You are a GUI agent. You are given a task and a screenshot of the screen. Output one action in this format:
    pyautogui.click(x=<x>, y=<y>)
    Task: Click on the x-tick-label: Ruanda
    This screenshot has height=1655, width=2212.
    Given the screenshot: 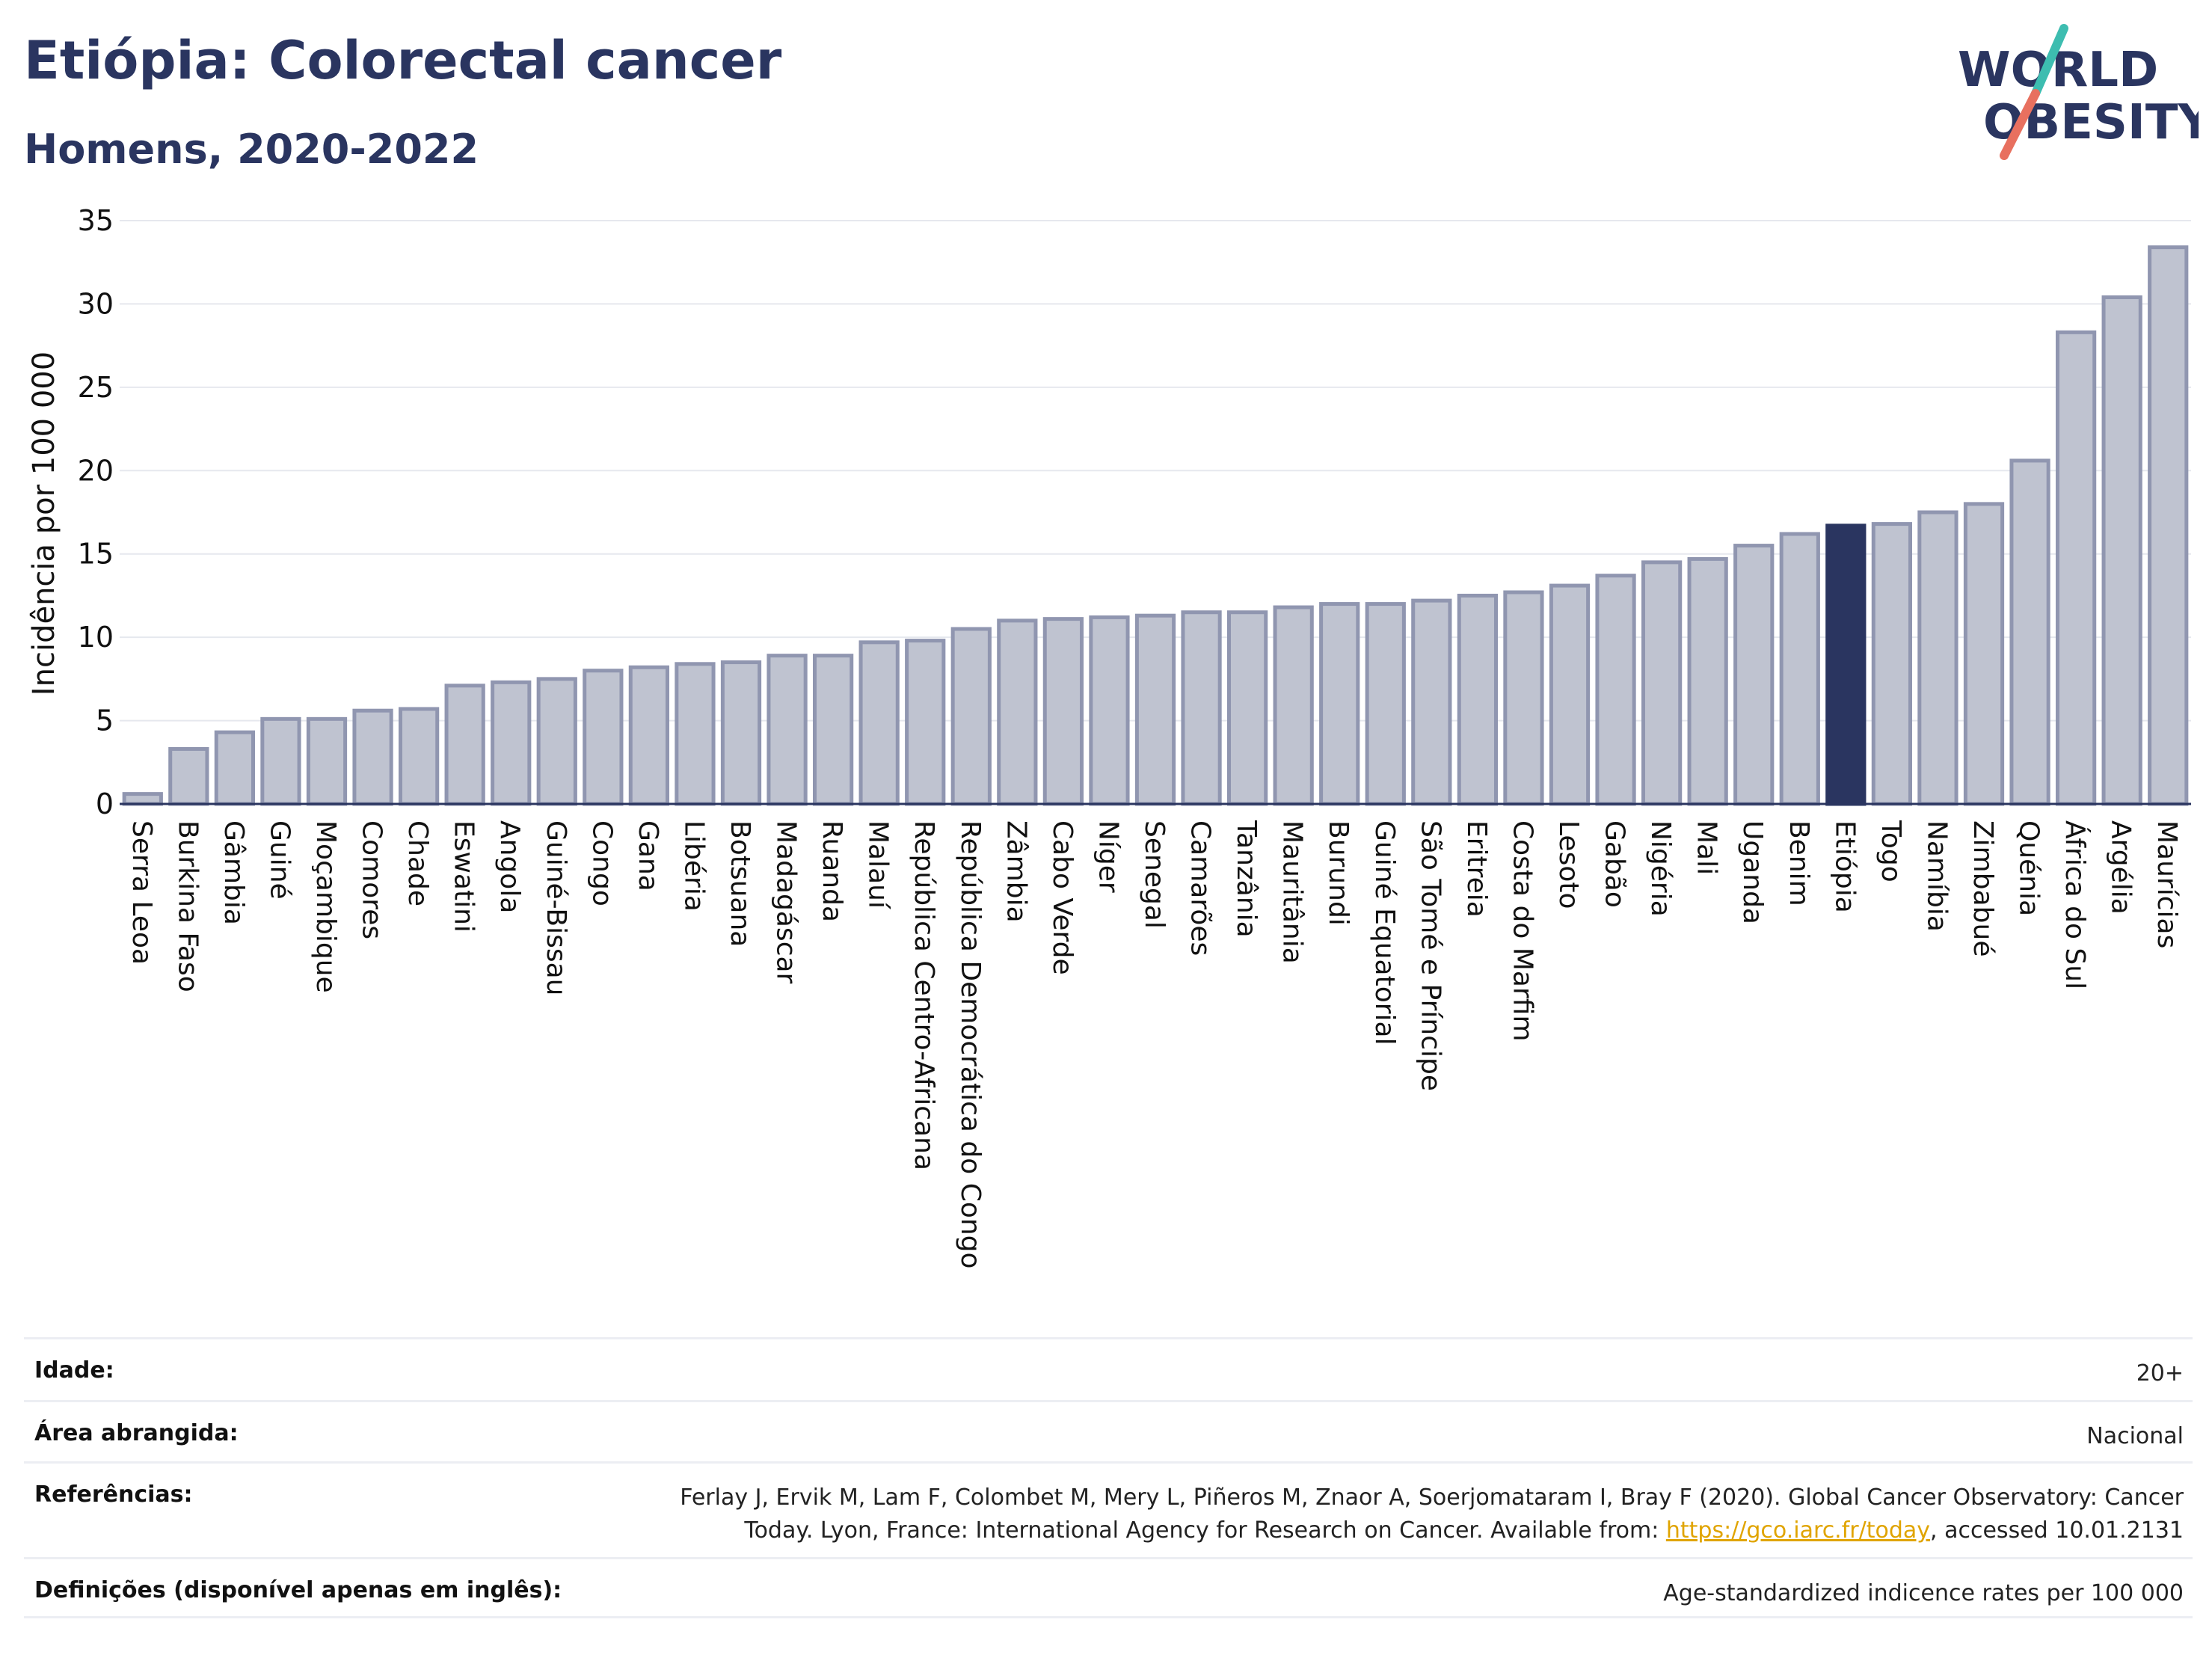 What is the action you would take?
    pyautogui.click(x=832, y=871)
    